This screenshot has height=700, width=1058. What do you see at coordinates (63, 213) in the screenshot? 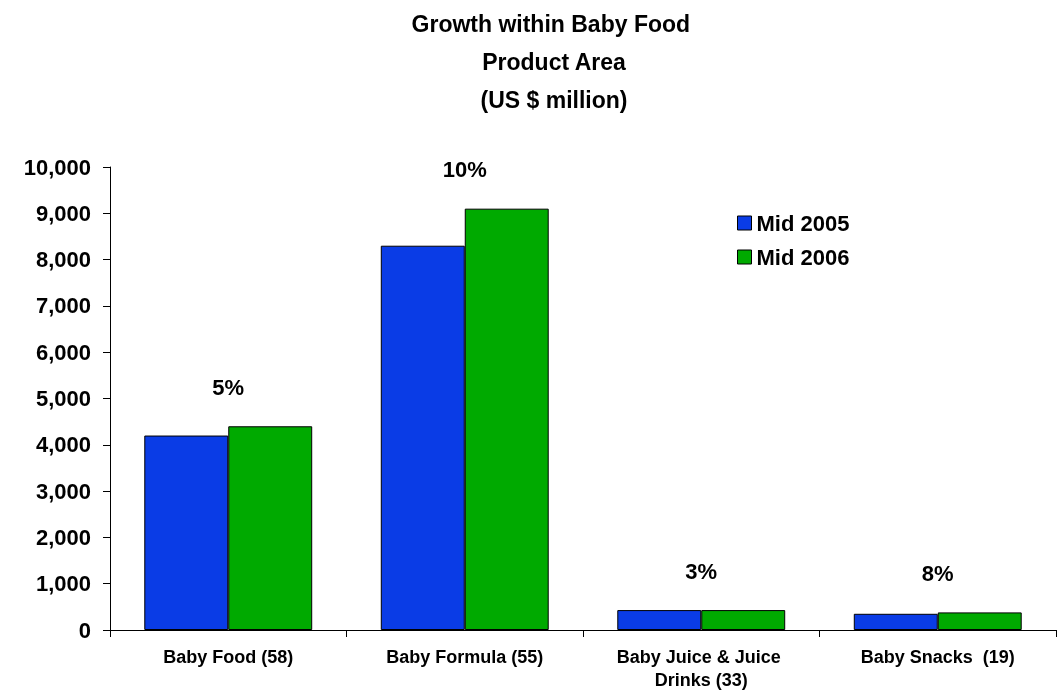
I see `y-tick-label: 9,000` at bounding box center [63, 213].